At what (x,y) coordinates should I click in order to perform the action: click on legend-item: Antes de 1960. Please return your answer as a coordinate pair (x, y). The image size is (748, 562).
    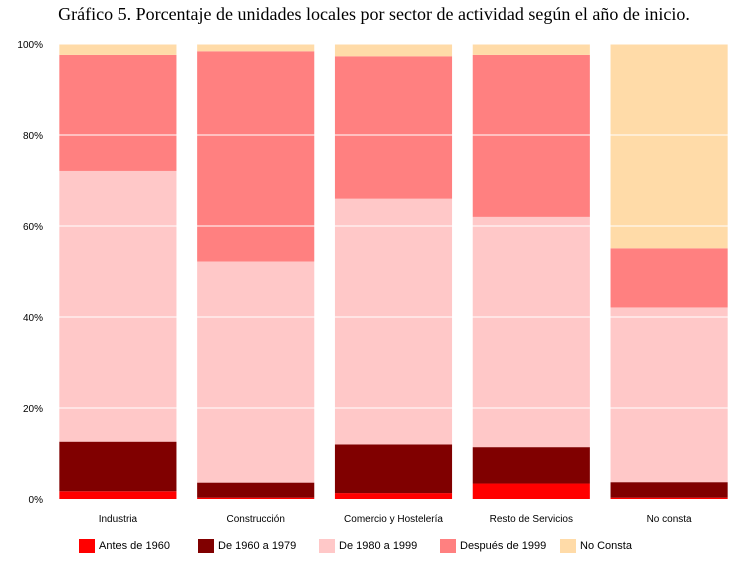
    Looking at the image, I should click on (124, 546).